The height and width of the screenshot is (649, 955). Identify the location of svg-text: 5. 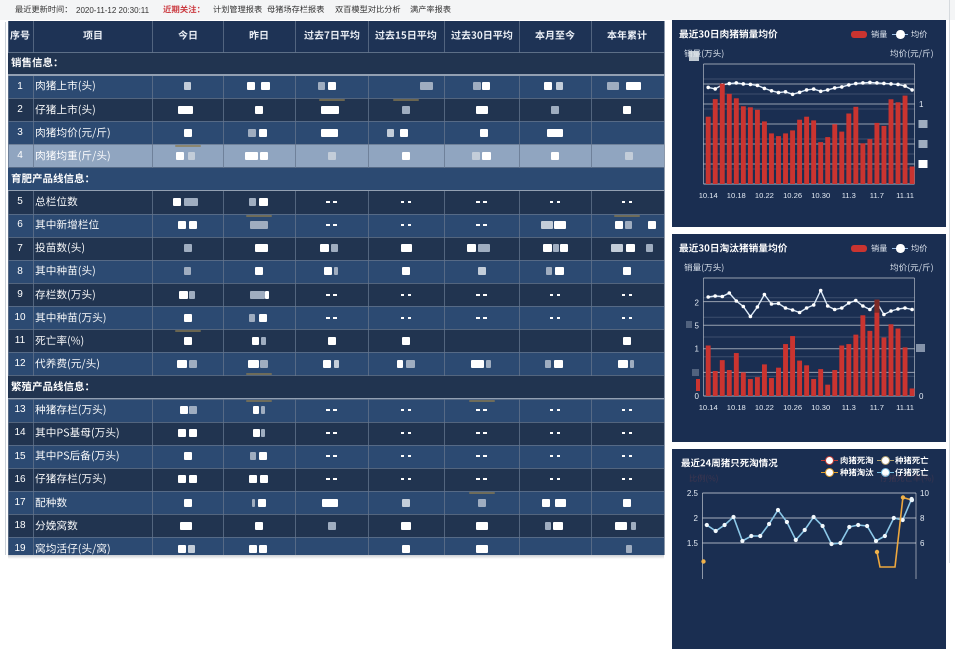
(697, 326).